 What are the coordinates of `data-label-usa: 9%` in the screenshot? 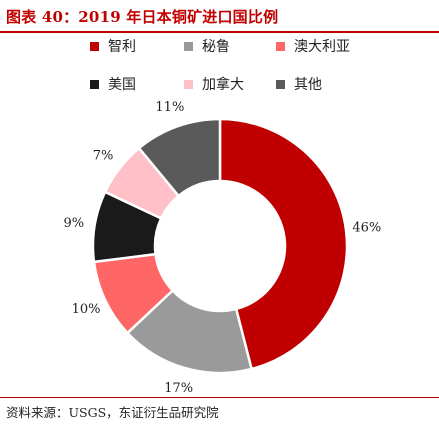 It's located at (74, 223).